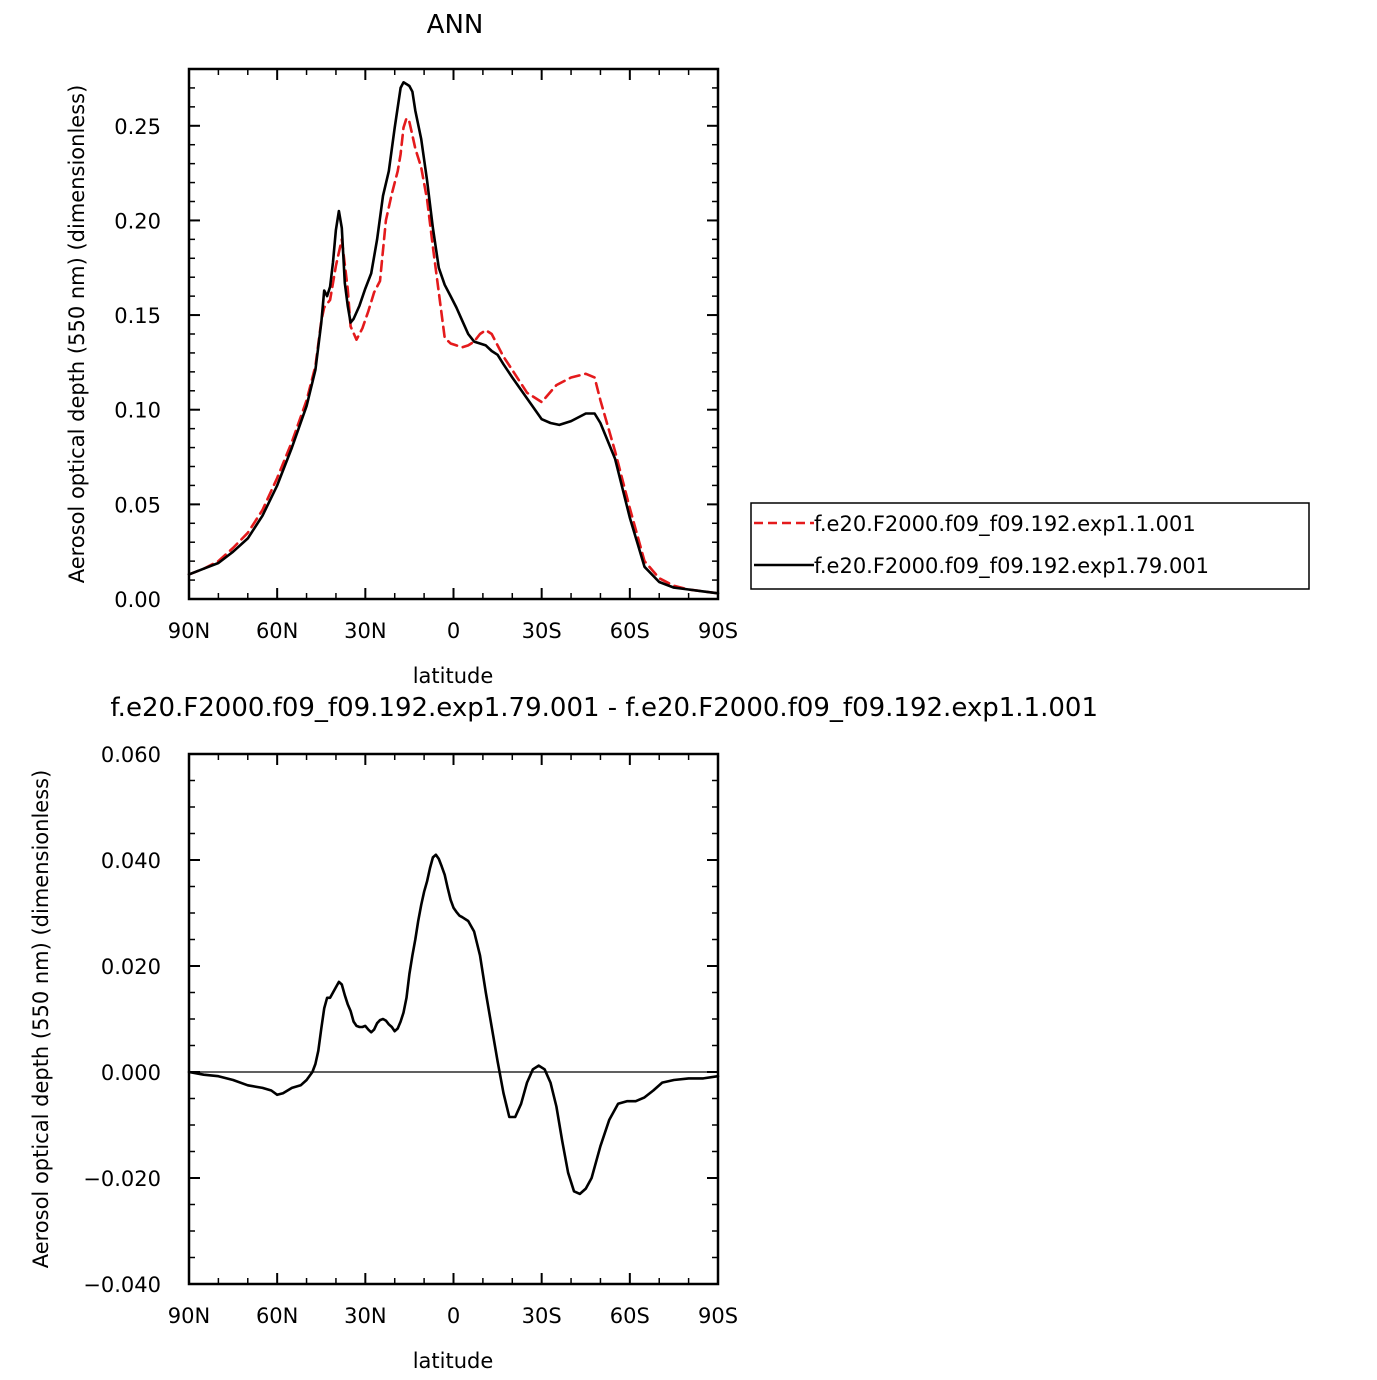 This screenshot has height=1380, width=1377. What do you see at coordinates (365, 1316) in the screenshot?
I see `bottom-x-tick-label: 30N` at bounding box center [365, 1316].